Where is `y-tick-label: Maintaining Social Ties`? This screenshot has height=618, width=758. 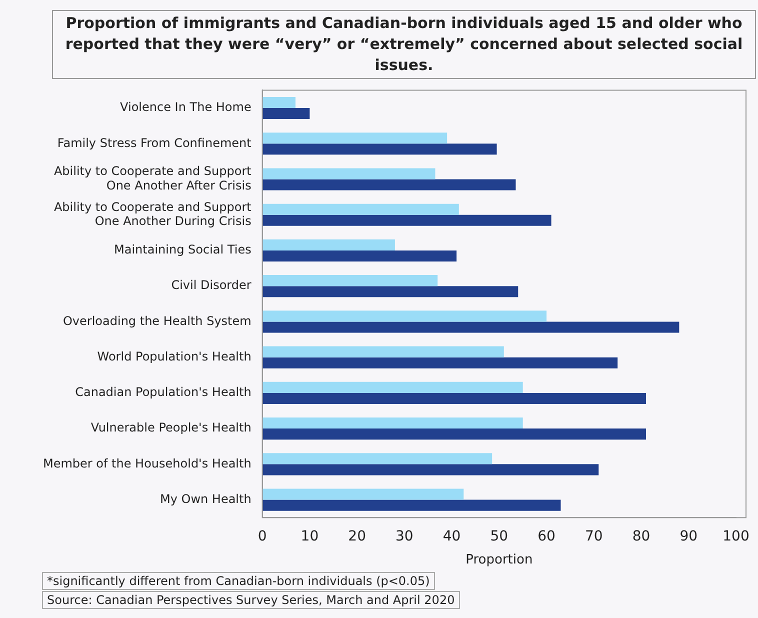
y-tick-label: Maintaining Social Ties is located at coordinates (183, 249).